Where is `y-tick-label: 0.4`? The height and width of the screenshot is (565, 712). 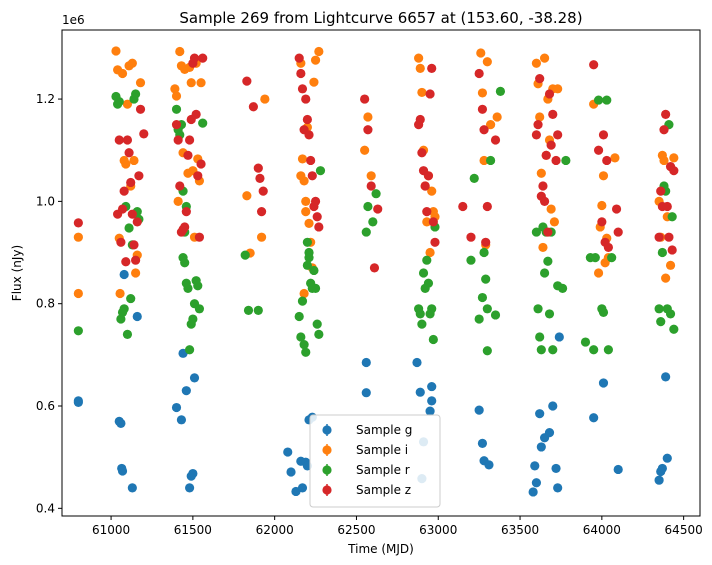
y-tick-label: 0.4 is located at coordinates (45, 508).